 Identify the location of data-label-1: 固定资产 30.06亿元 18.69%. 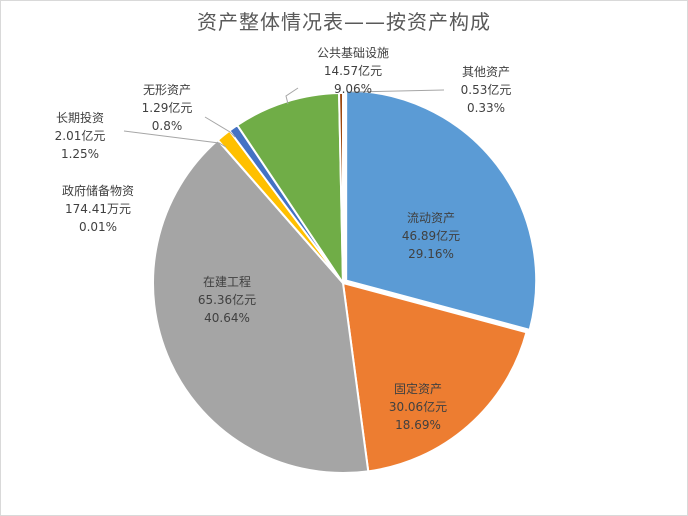
(418, 406).